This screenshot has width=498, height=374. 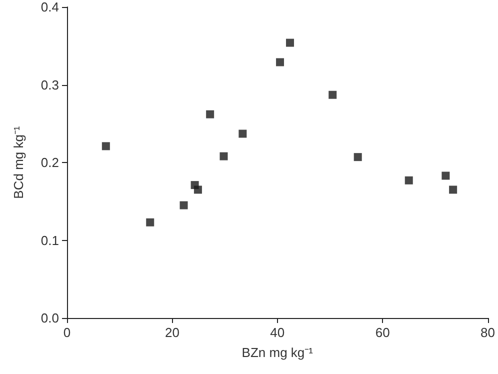 What do you see at coordinates (172, 332) in the screenshot?
I see `x-tick-label: 20` at bounding box center [172, 332].